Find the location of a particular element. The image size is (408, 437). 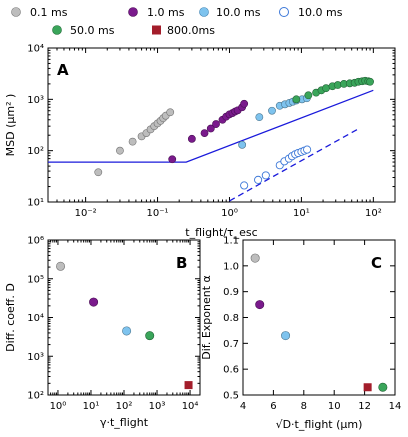

fit-line-solid is located at coordinates (211, 126).